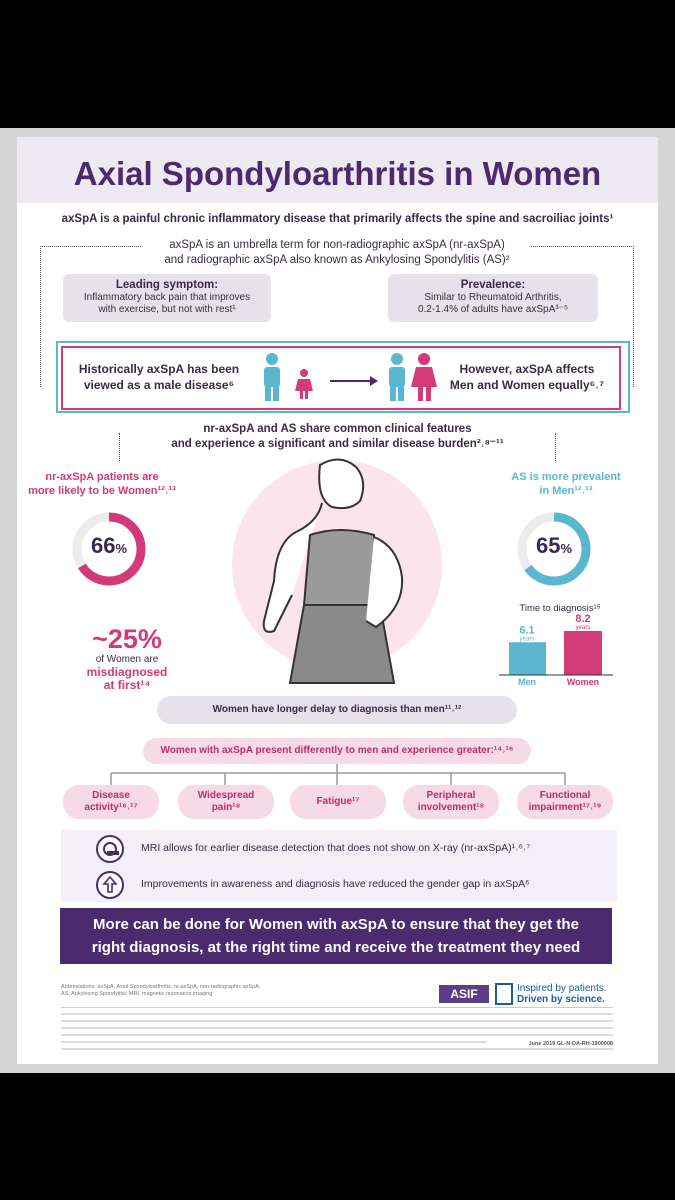  I want to click on symptom-disease-activity: Disease activity¹⁶˒¹⁷, so click(111, 802).